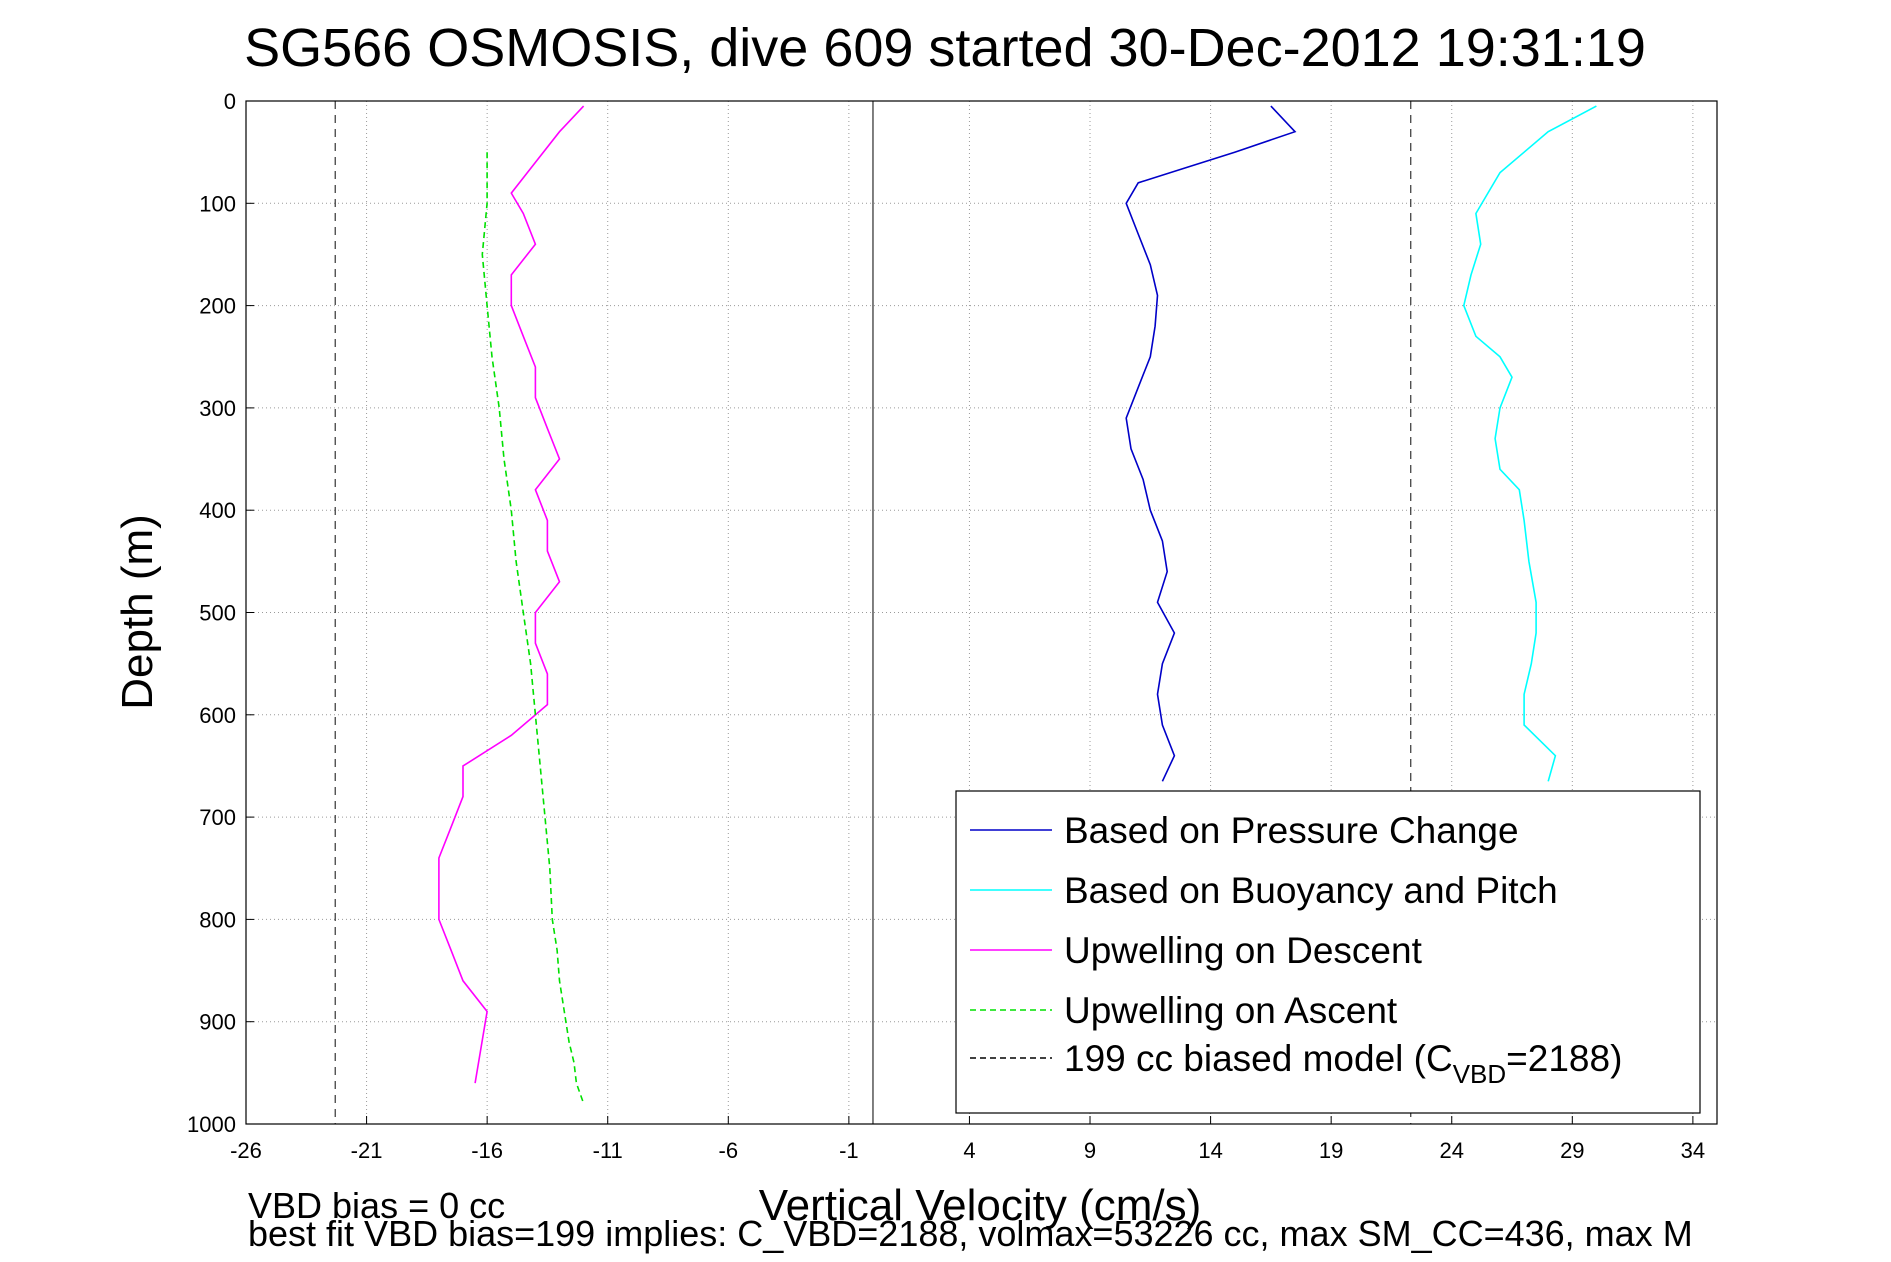  What do you see at coordinates (217, 817) in the screenshot?
I see `y-tick-label: 700` at bounding box center [217, 817].